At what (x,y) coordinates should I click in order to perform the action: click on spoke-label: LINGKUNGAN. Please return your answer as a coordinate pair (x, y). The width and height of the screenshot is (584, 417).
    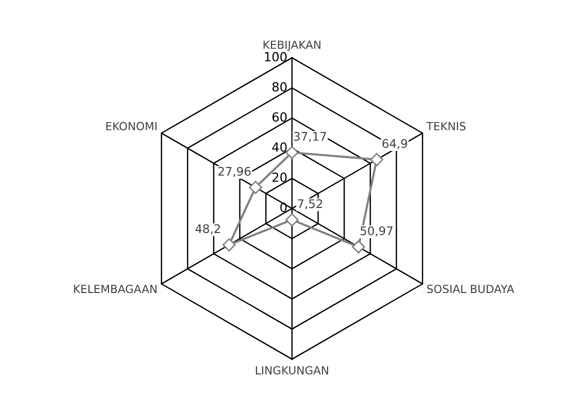
    Looking at the image, I should click on (292, 370).